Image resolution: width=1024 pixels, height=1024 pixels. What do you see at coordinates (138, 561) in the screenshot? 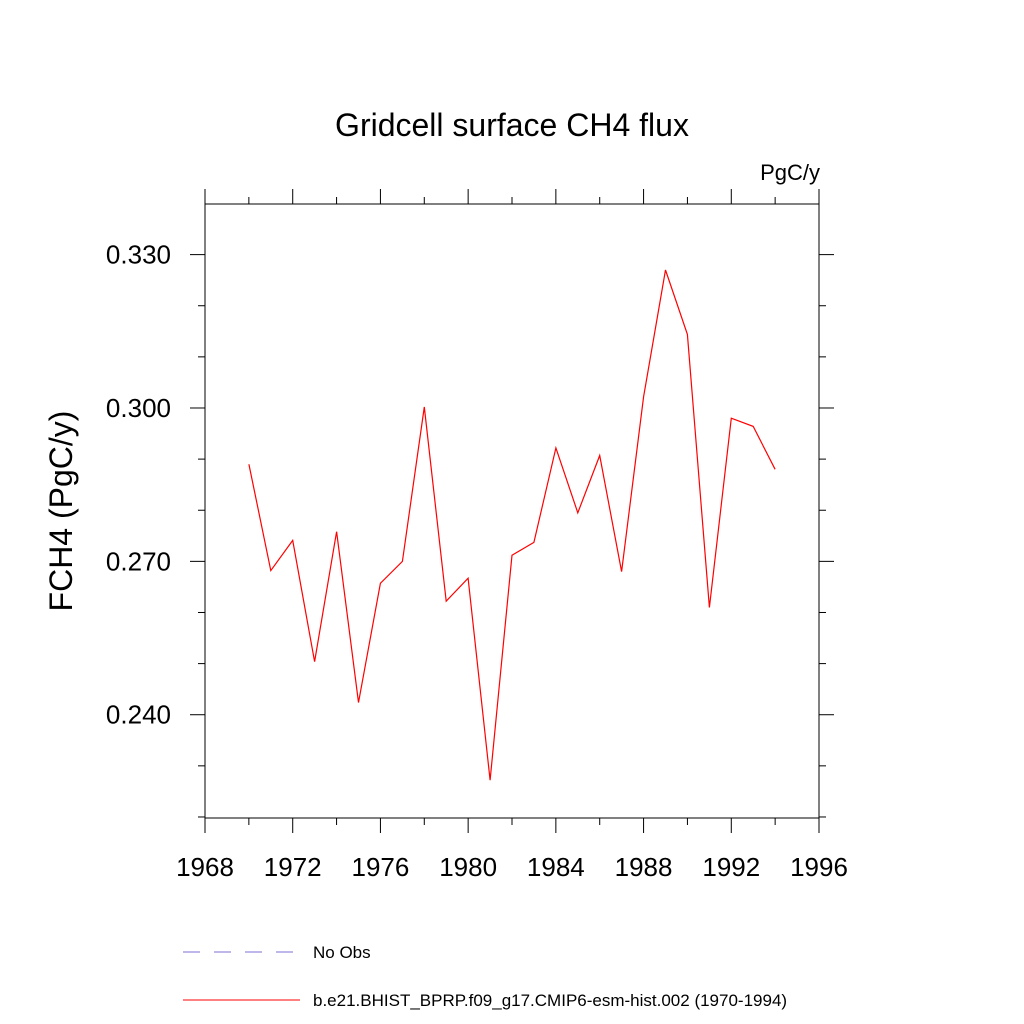
I see `y-tick-label: 0.270` at bounding box center [138, 561].